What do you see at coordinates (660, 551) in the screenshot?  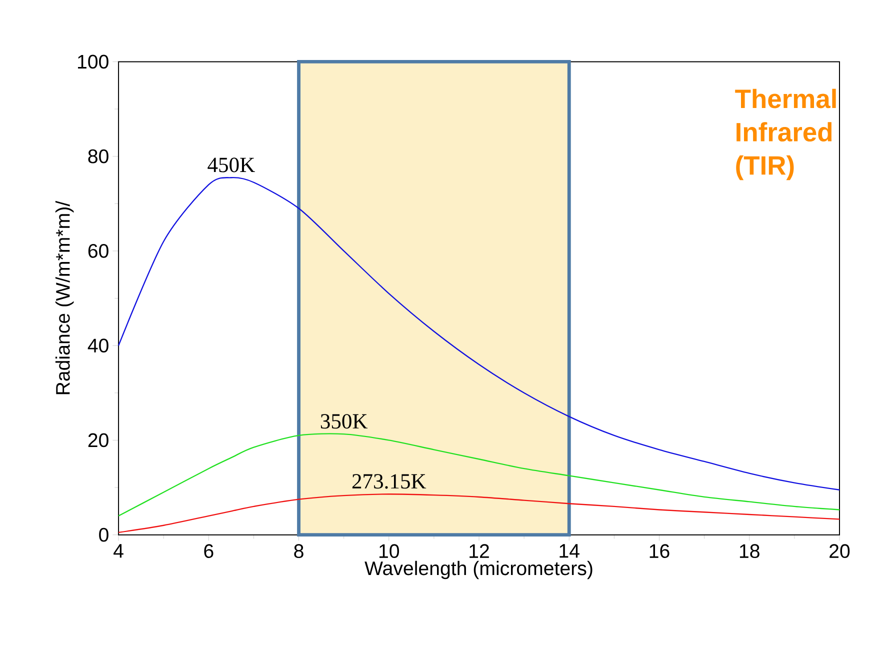 I see `x-tick-label: 16` at bounding box center [660, 551].